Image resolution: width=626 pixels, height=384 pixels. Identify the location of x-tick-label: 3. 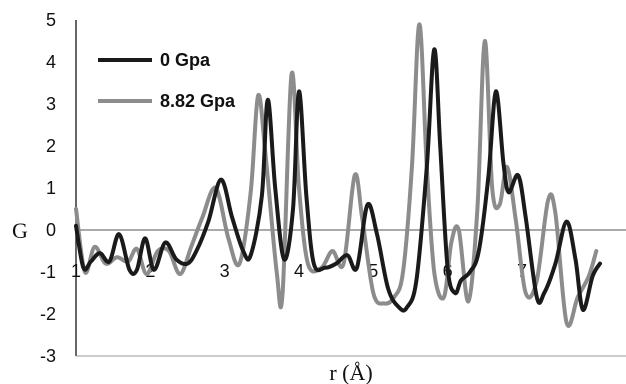
(225, 271).